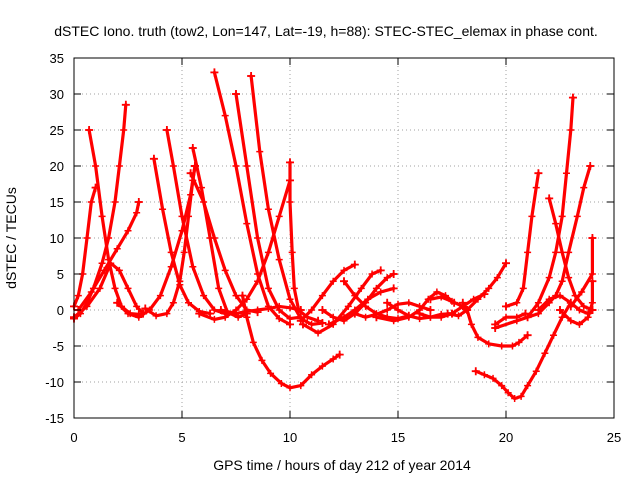 The height and width of the screenshot is (480, 640). I want to click on y-axis-label: dSTEC / TECUs, so click(11, 238).